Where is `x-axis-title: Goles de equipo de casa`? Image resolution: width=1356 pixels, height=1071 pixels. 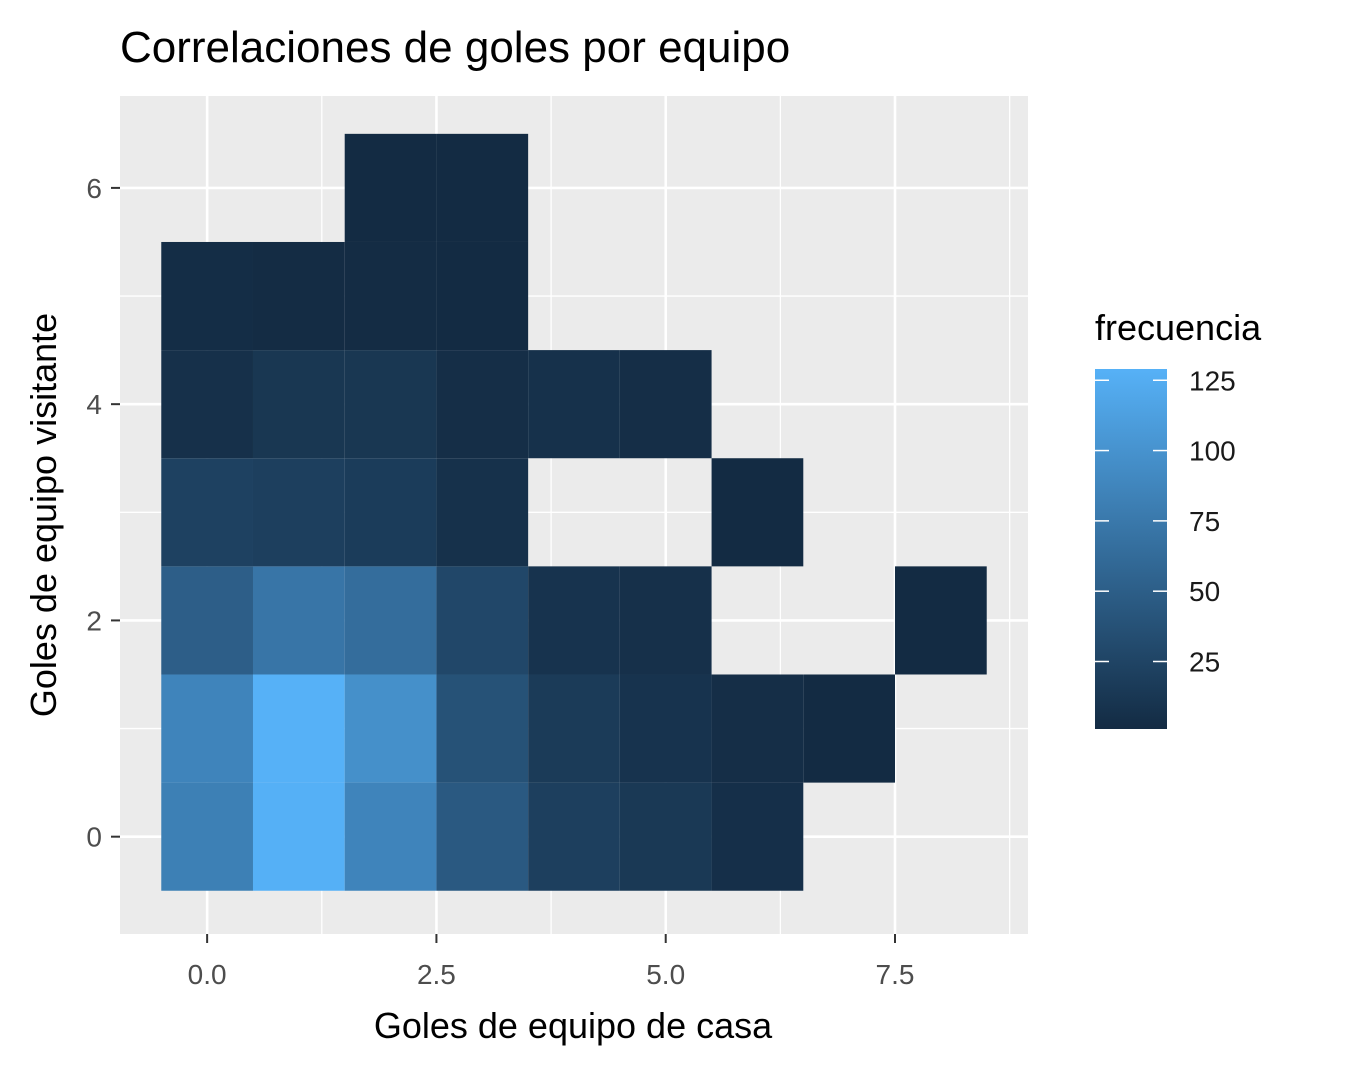
x-axis-title: Goles de equipo de casa is located at coordinates (573, 1025).